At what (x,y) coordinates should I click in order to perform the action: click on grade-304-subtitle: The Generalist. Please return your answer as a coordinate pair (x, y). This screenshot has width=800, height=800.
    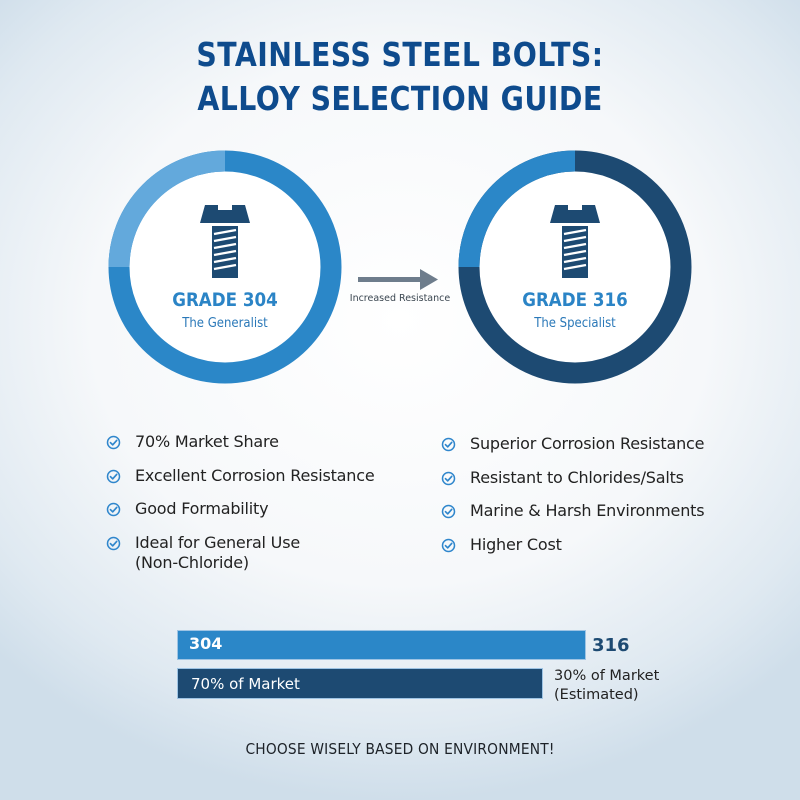
    Looking at the image, I should click on (225, 323).